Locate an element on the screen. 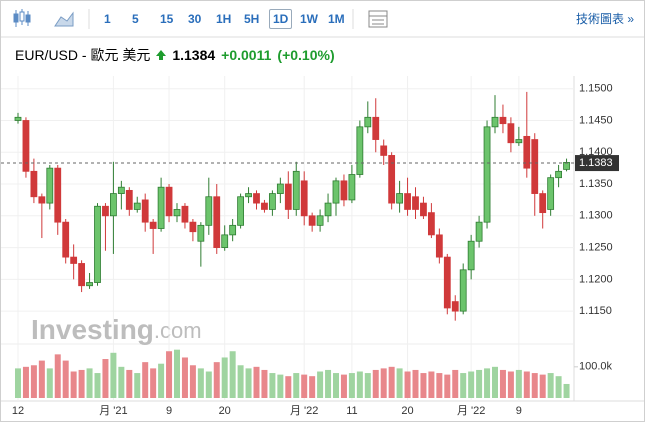  volume-tick-label: 100.0k is located at coordinates (596, 367).